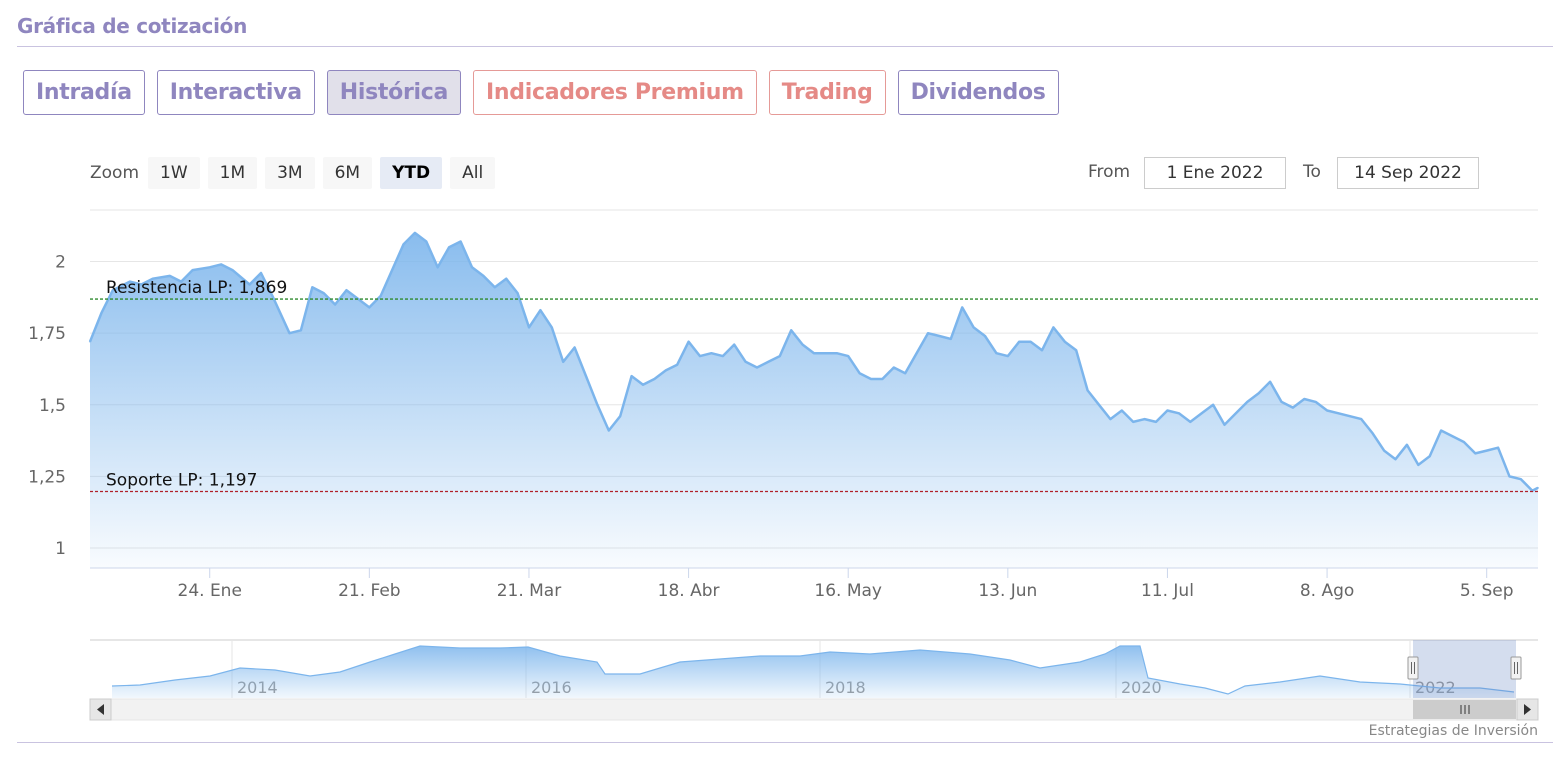 The image size is (1560, 767). Describe the element at coordinates (196, 288) in the screenshot. I see `resistance-label: Resistencia LP: 1,869` at that location.